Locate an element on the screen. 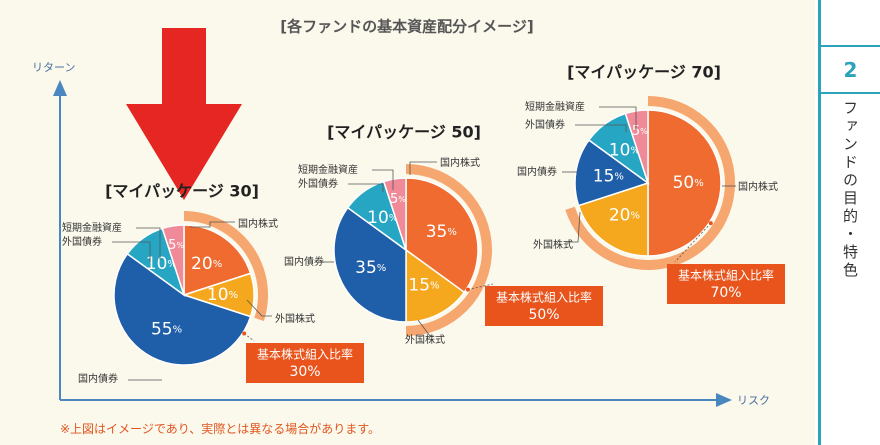 This screenshot has width=880, height=445. pie2-ratio-value: 50% is located at coordinates (543, 315).